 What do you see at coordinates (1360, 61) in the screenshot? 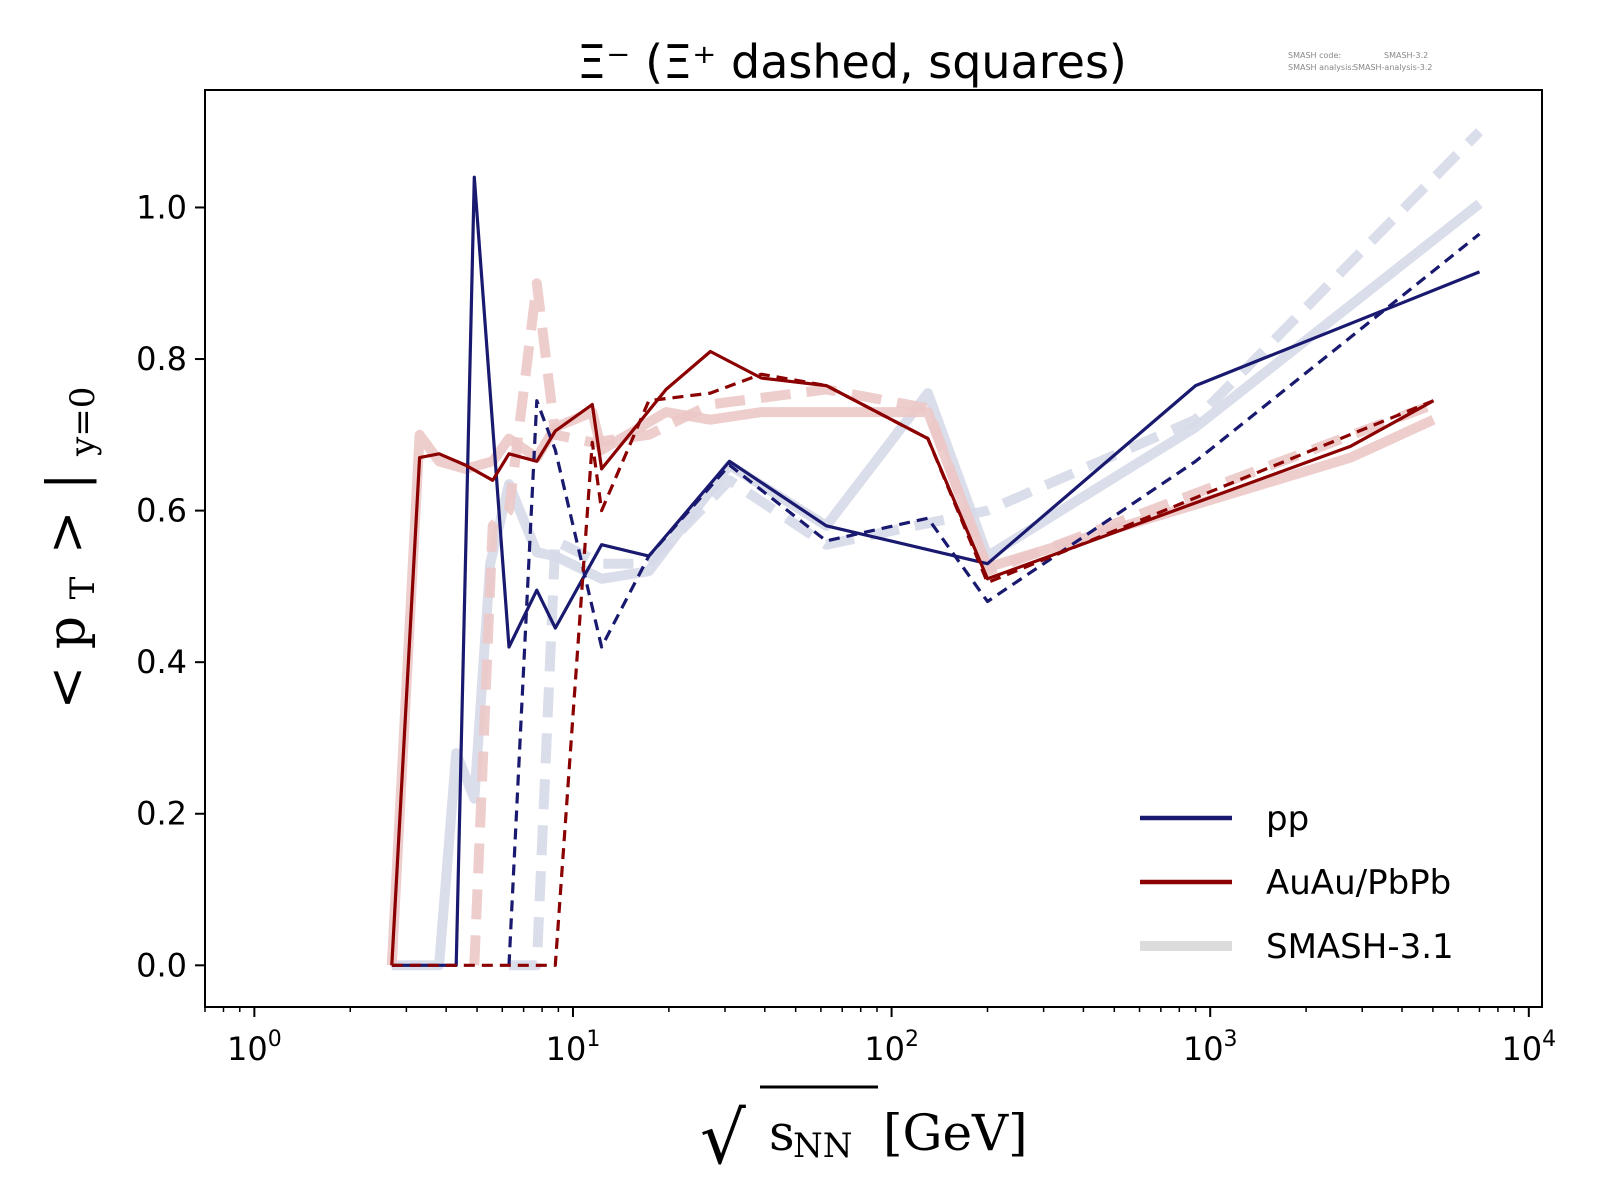
I see `watermark: SMASH code: SMASH-3.2 SMASH analysis` at bounding box center [1360, 61].